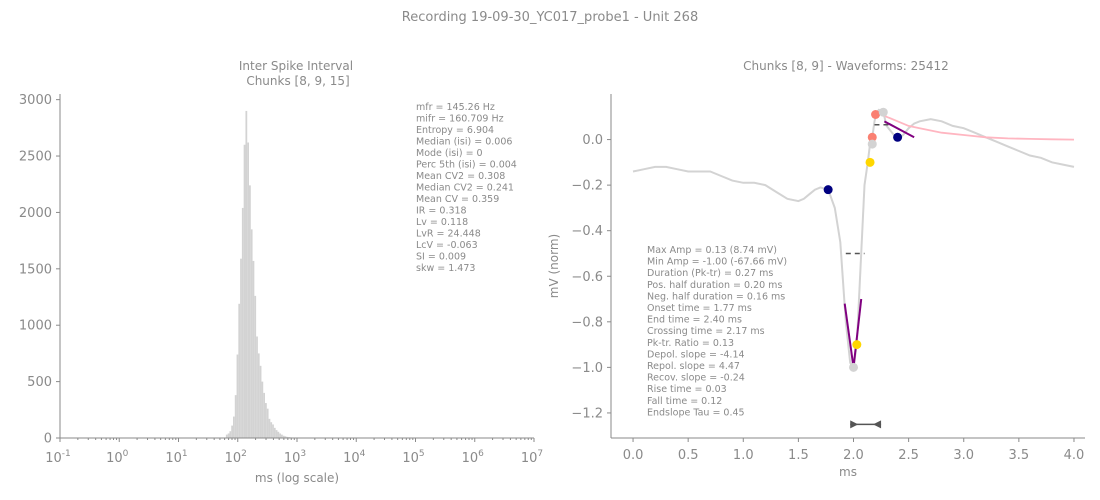  I want to click on waveform-stat-line: Min Amp = -1.00 (-67.66 mV), so click(717, 262).